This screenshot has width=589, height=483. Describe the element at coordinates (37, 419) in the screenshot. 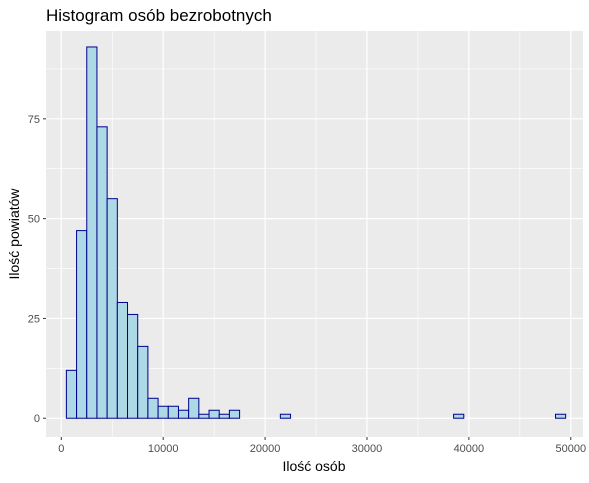

I see `y-tick-label: 0` at that location.